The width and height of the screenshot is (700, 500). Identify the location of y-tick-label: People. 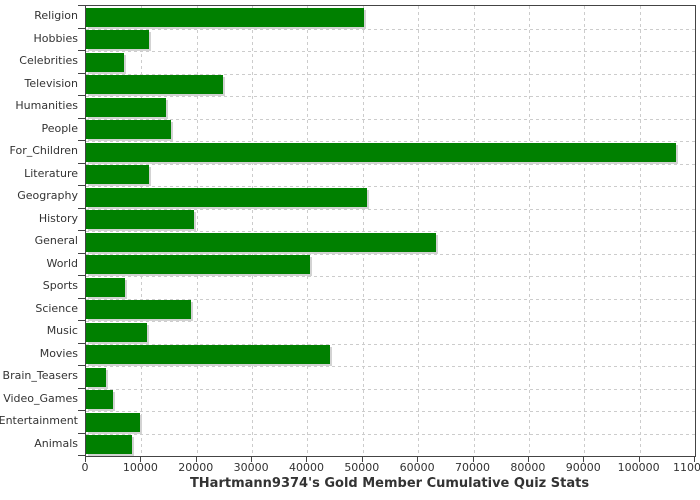
(59, 128).